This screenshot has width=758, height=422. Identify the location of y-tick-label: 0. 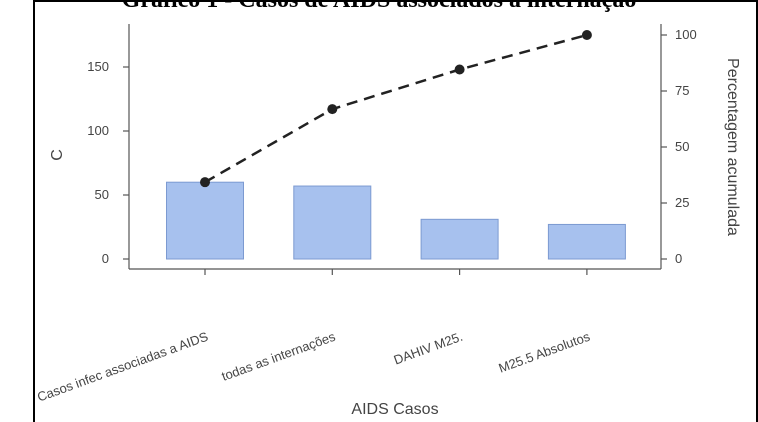
(105, 258).